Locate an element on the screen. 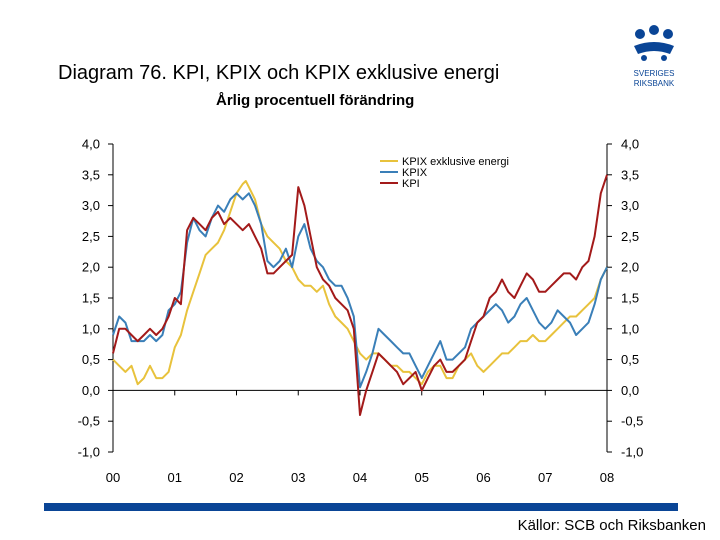  y-tick-label-right: 2,0 is located at coordinates (630, 267).